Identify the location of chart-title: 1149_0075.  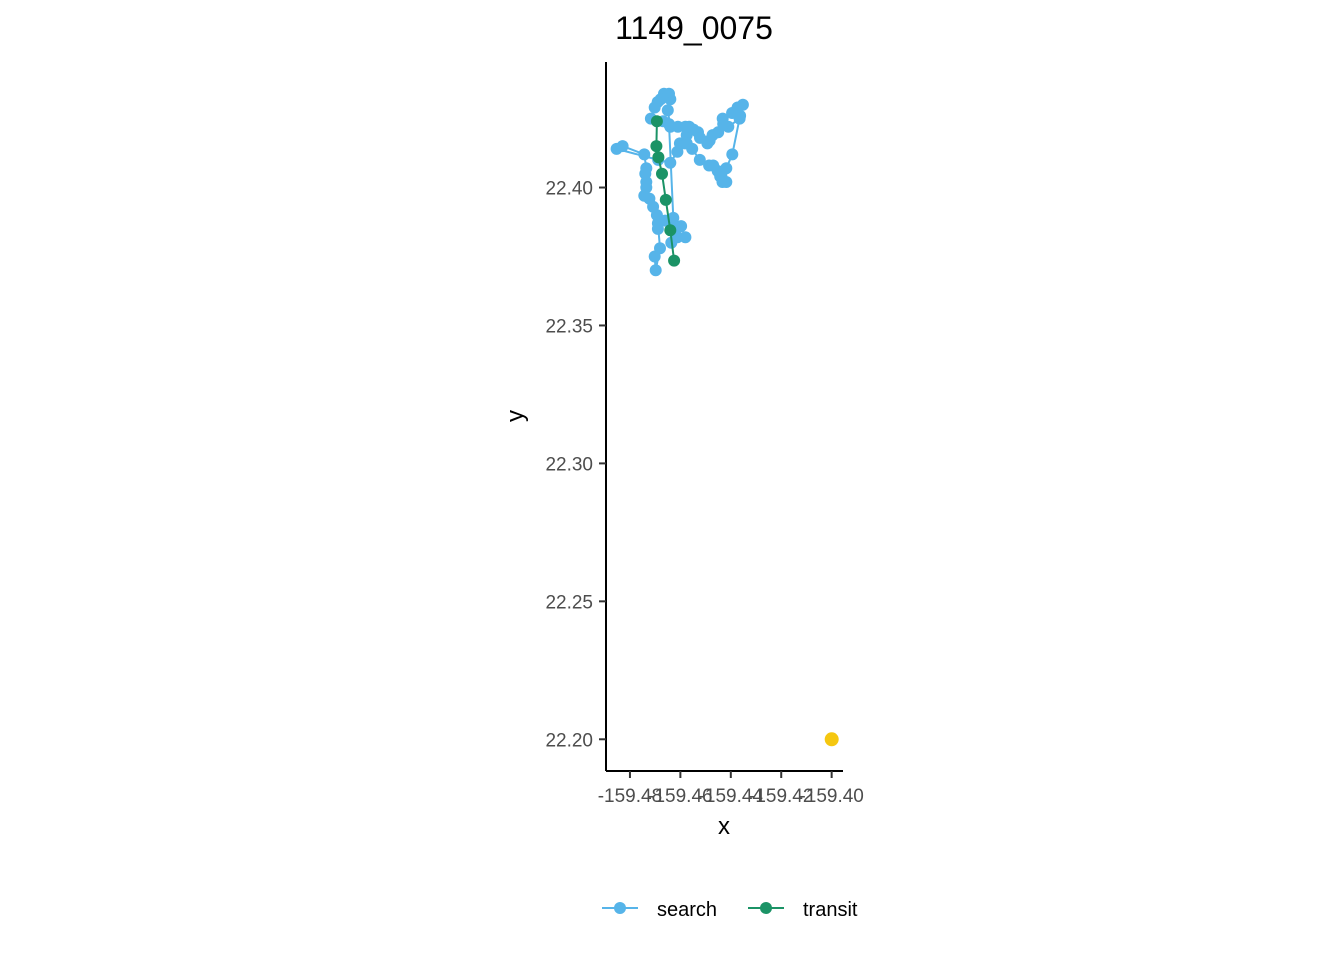
(694, 28).